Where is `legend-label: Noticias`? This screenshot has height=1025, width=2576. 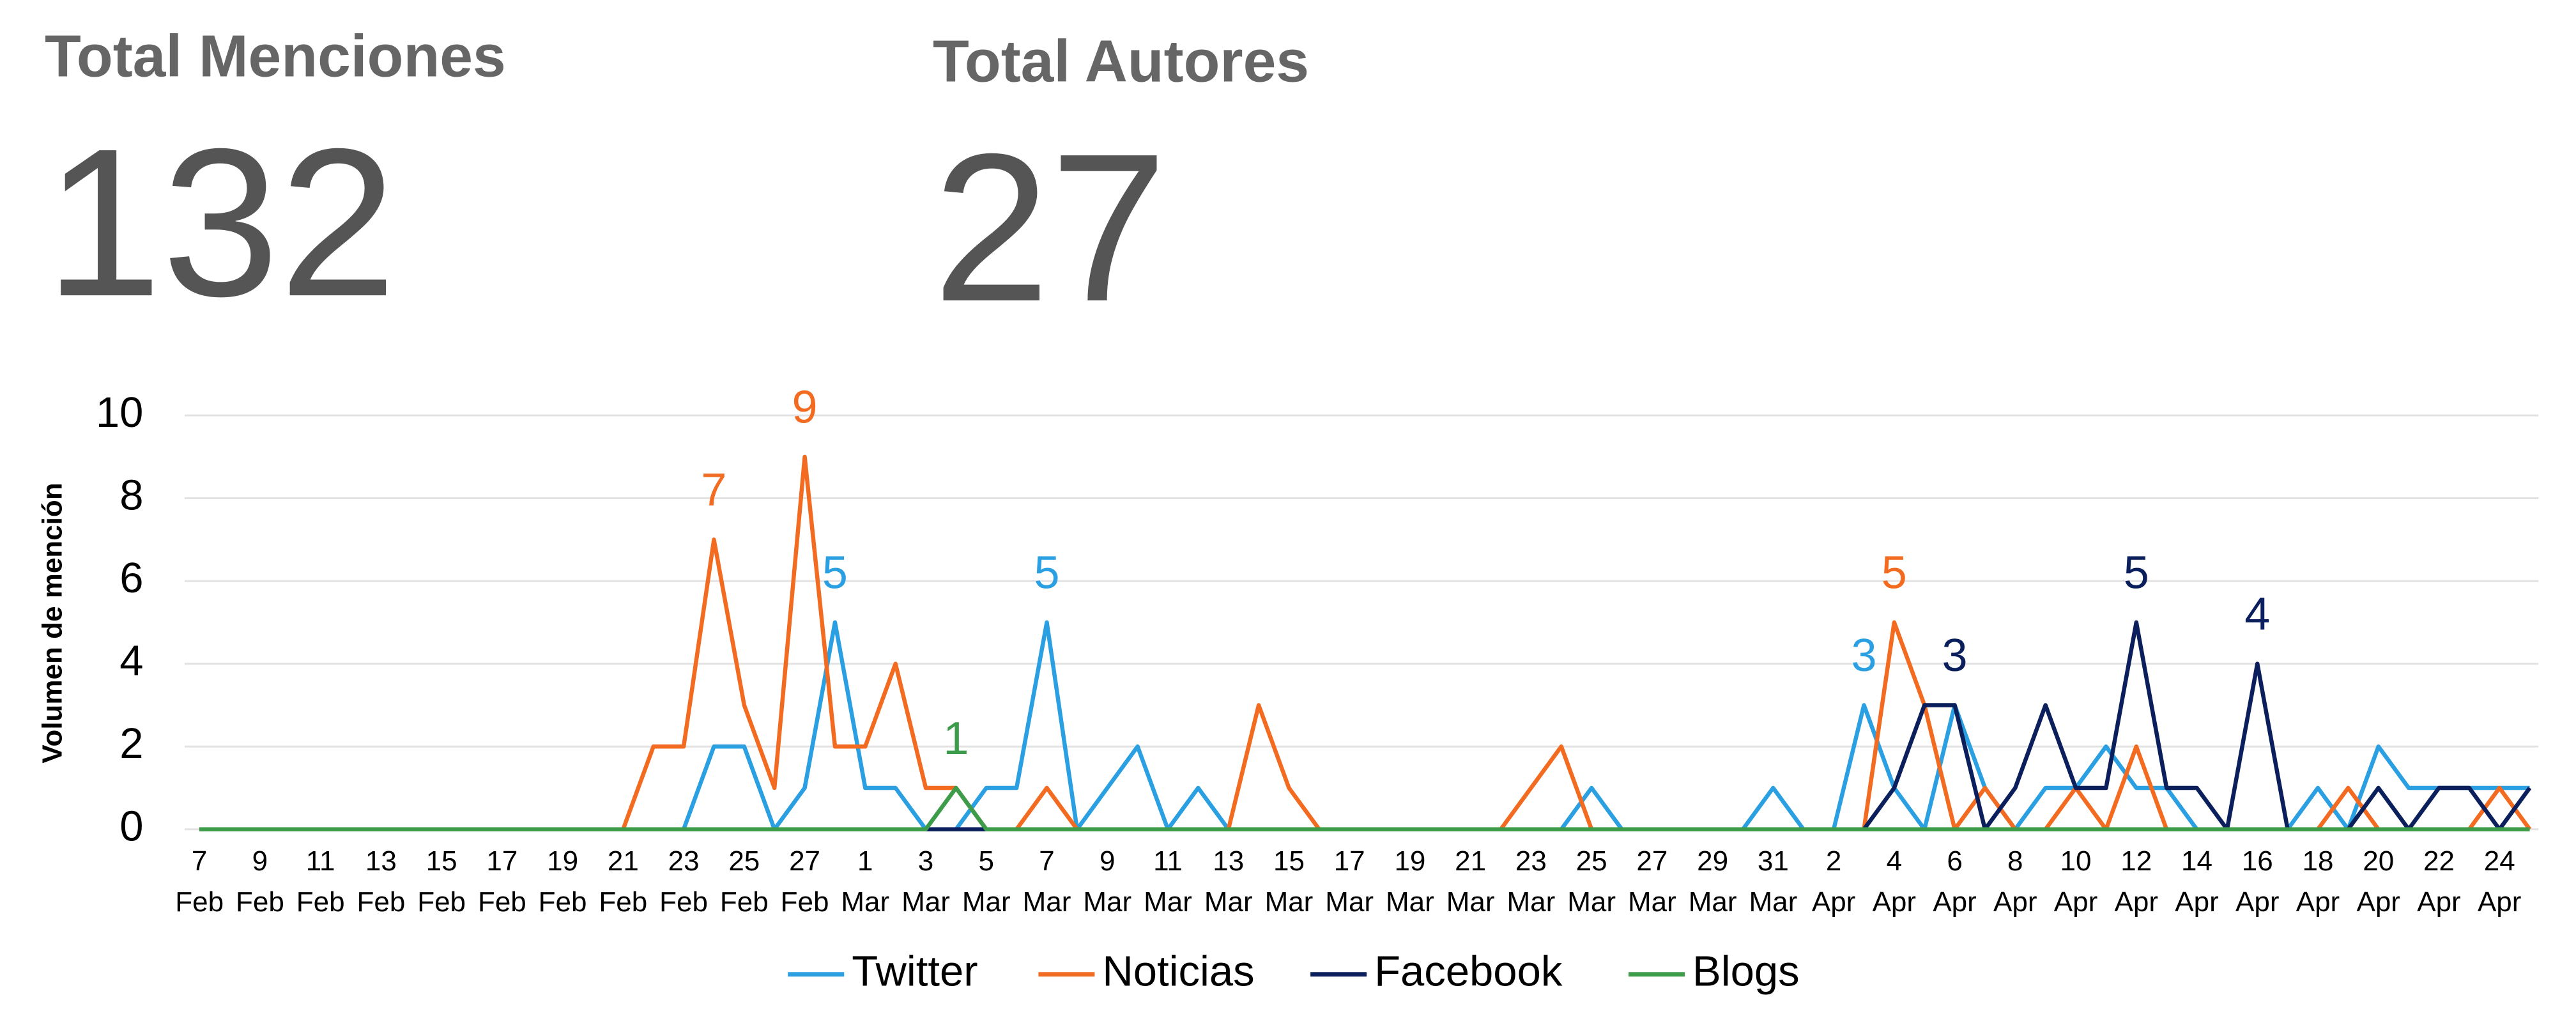
legend-label: Noticias is located at coordinates (1178, 971).